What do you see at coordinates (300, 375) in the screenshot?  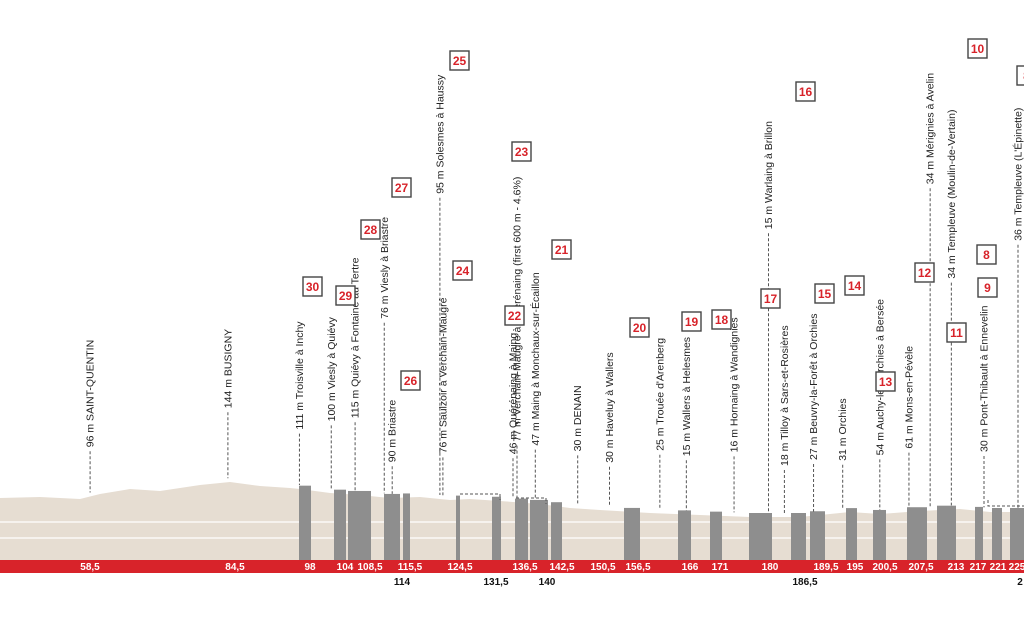 I see `town-label-2: 111 m Troisville à Inchy` at bounding box center [300, 375].